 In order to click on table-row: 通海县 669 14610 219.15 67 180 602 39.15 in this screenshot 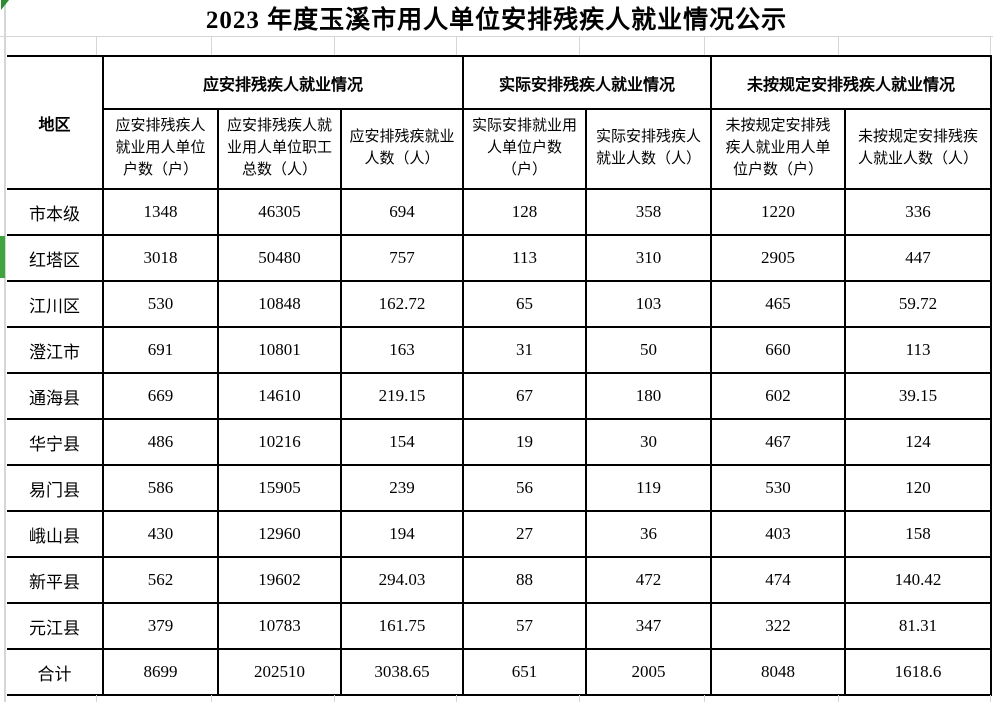, I will do `click(500, 396)`.